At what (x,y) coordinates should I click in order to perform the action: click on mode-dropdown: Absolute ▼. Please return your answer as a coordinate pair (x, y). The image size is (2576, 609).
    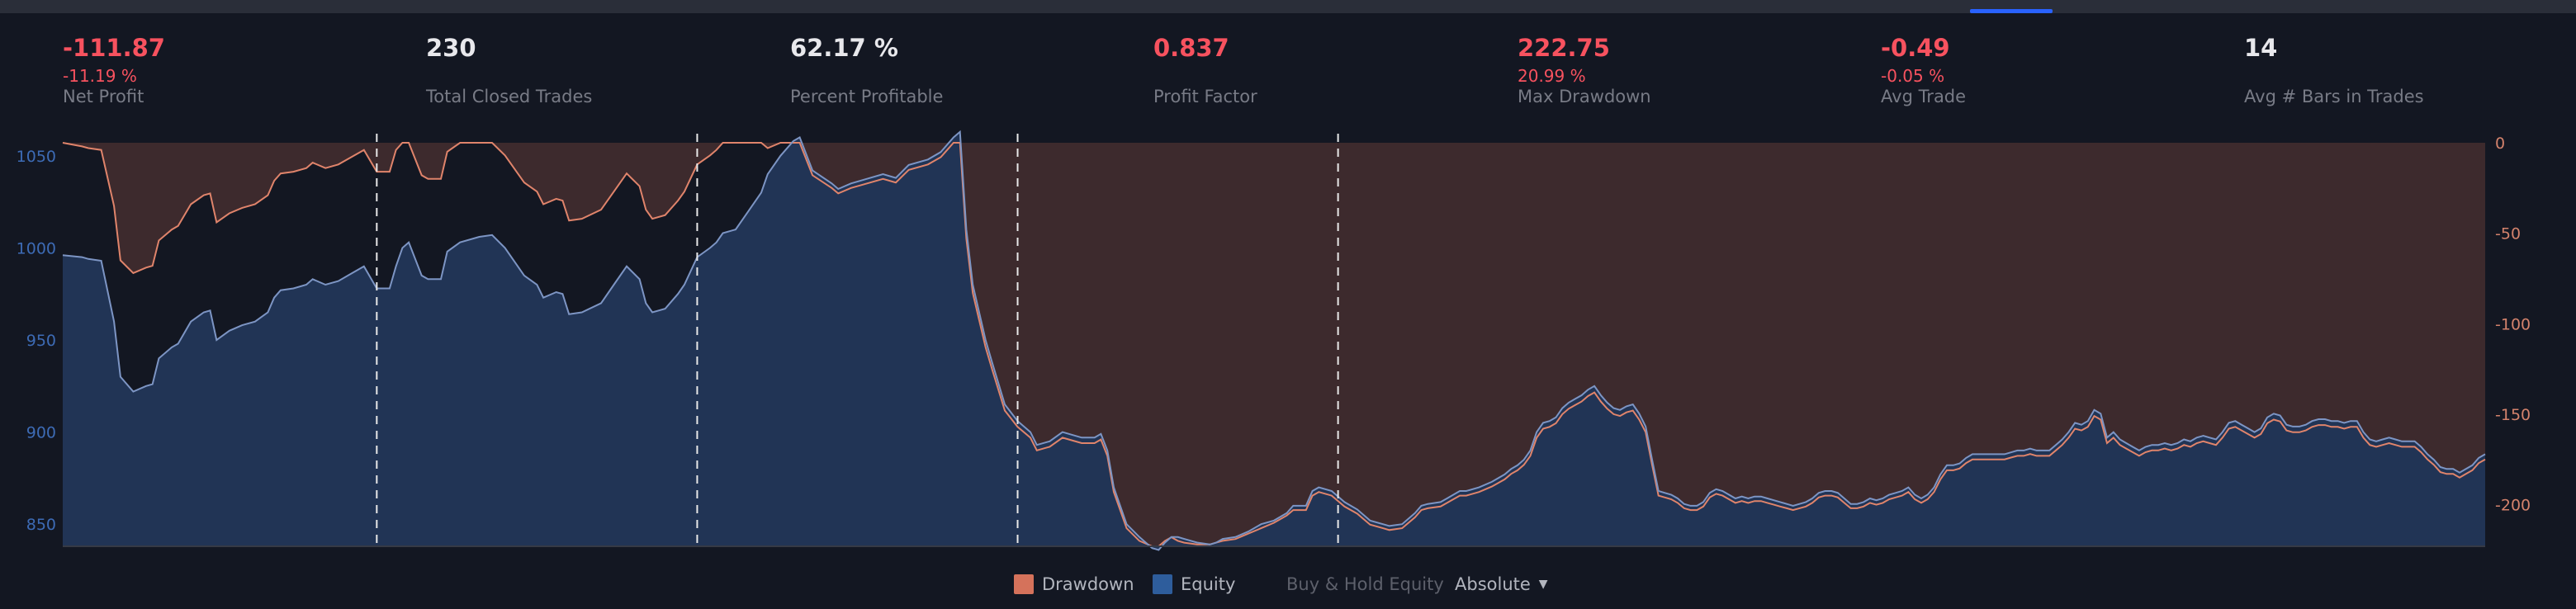
    Looking at the image, I should click on (1501, 584).